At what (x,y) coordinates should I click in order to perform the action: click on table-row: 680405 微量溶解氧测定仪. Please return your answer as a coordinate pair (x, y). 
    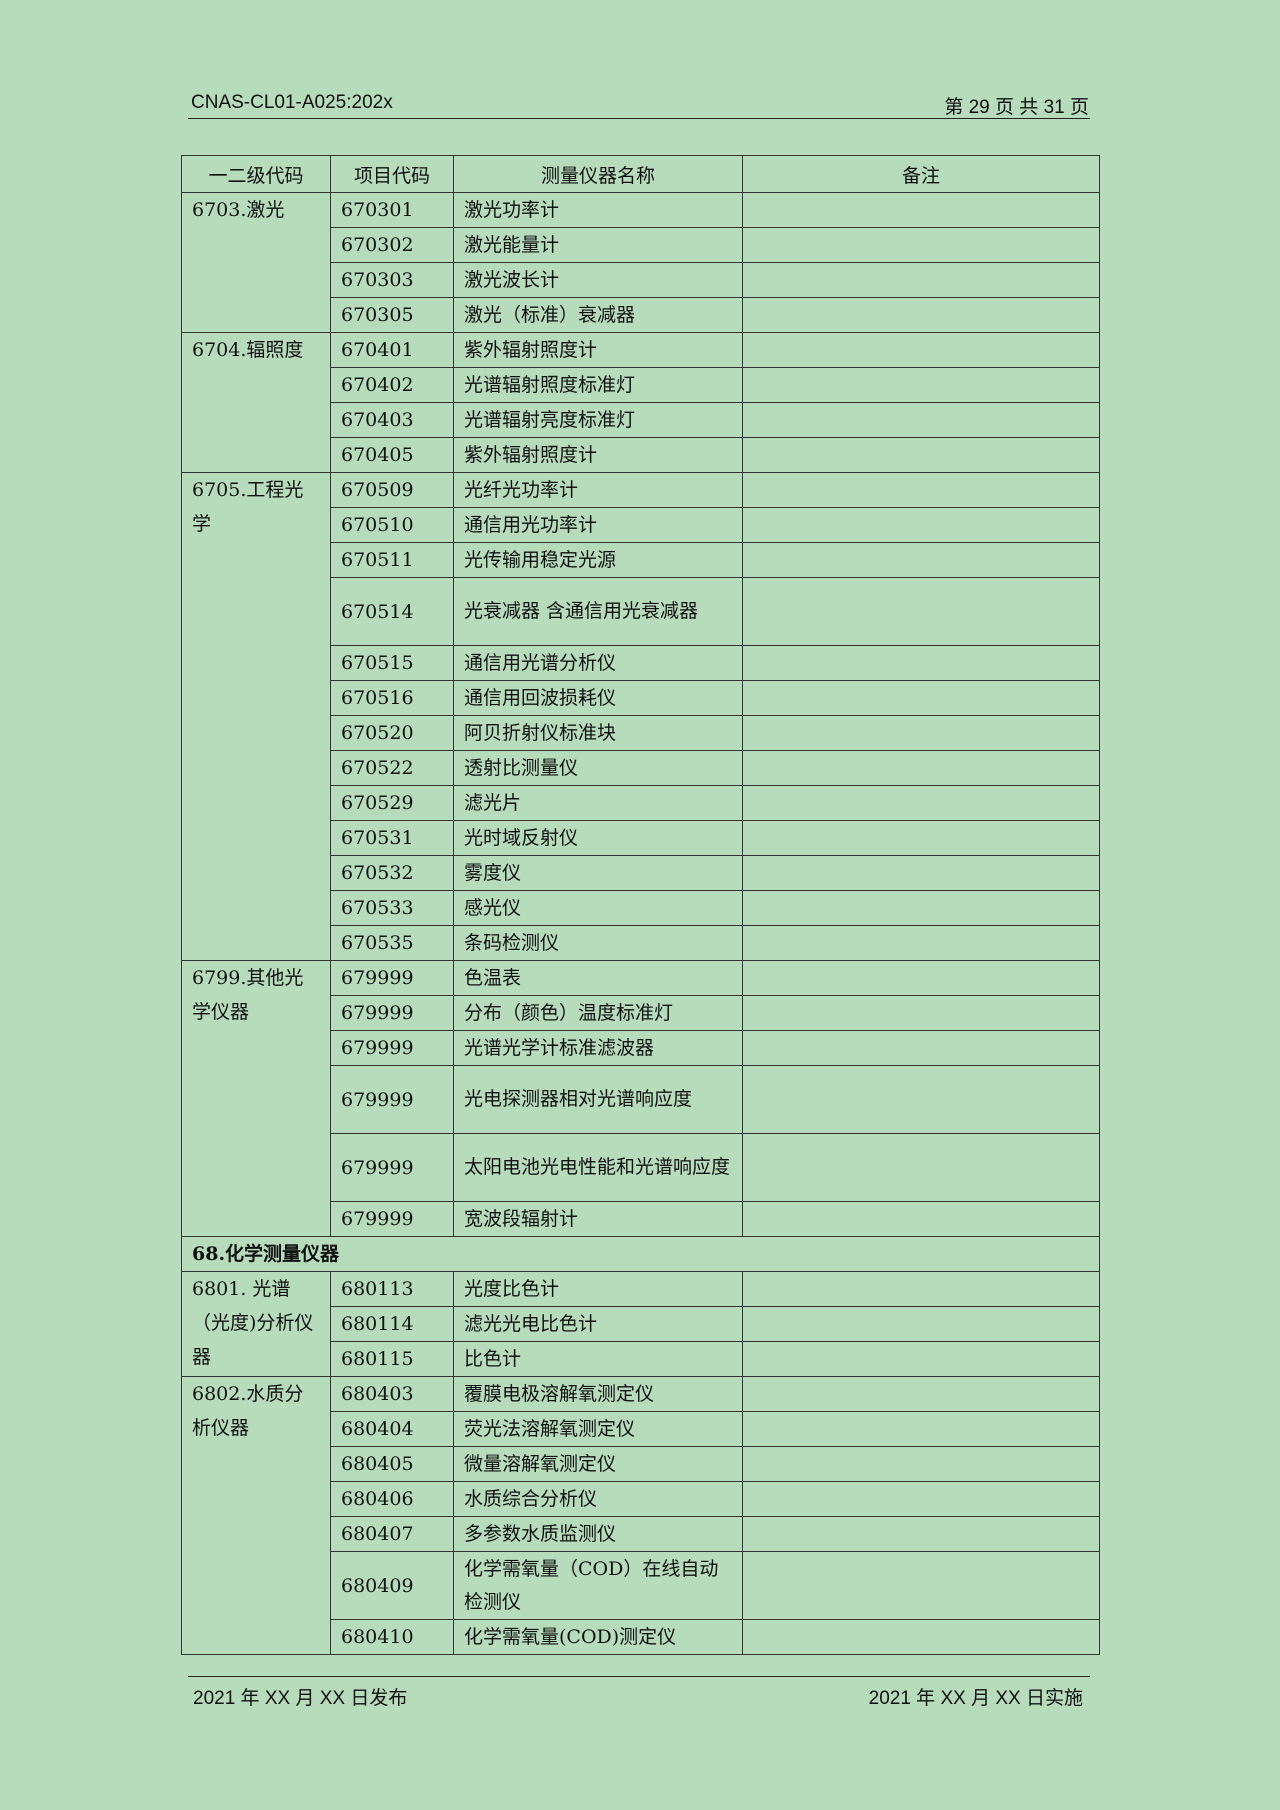
    Looking at the image, I should click on (641, 1464).